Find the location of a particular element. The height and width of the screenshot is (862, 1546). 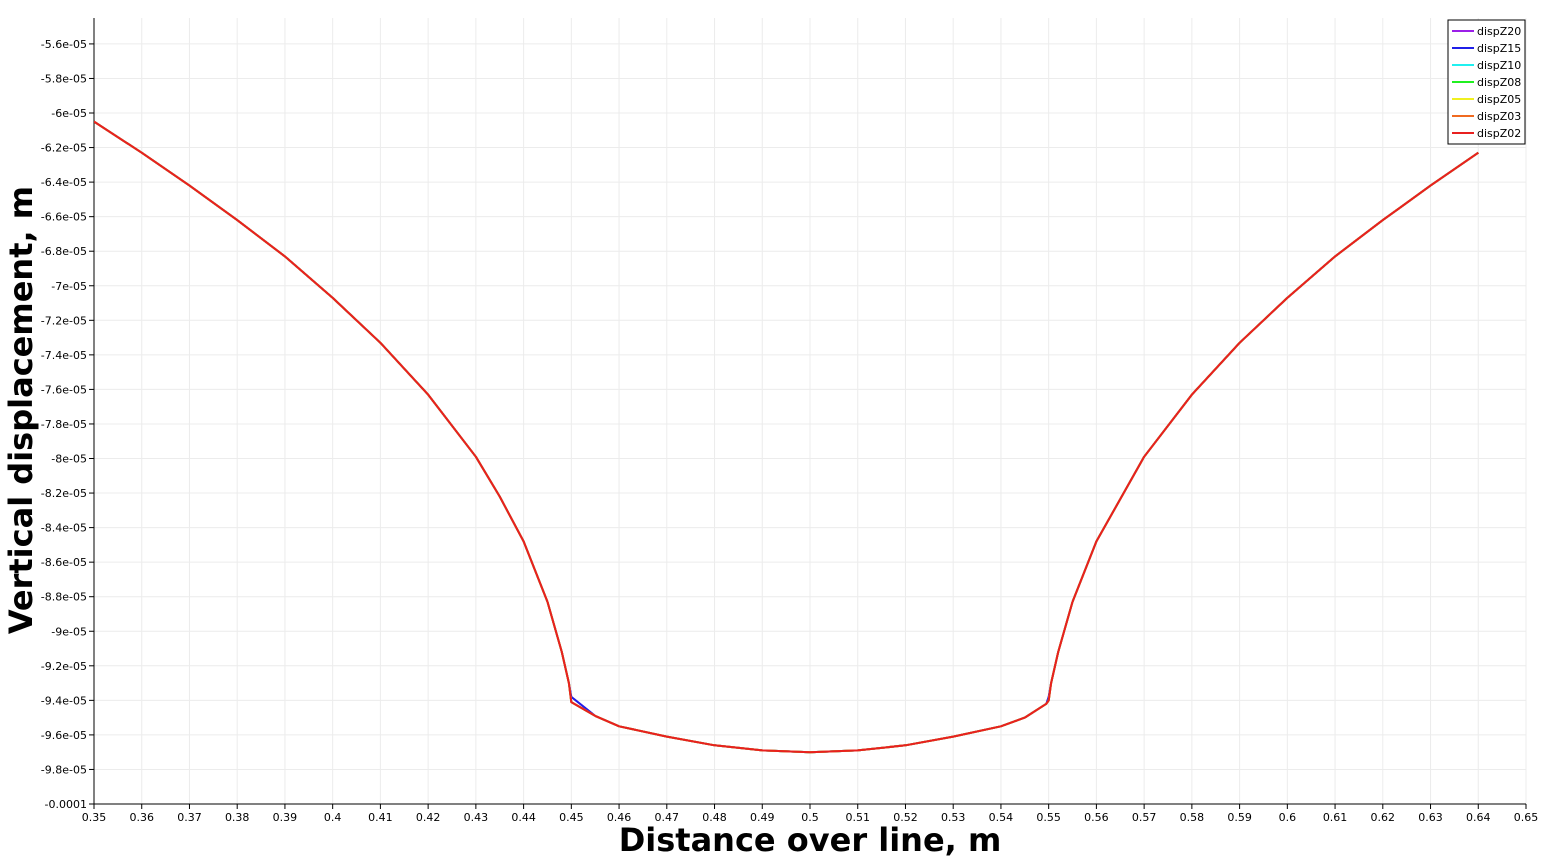

y-tick-label: -7e-05 is located at coordinates (69, 286).